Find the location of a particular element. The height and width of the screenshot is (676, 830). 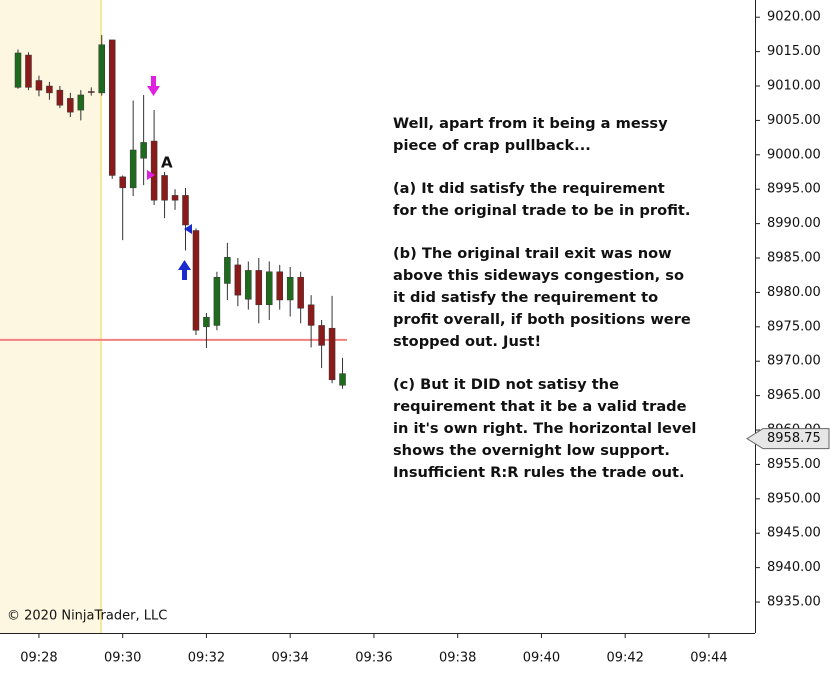

y-tick-label: 9000.00 is located at coordinates (794, 154).